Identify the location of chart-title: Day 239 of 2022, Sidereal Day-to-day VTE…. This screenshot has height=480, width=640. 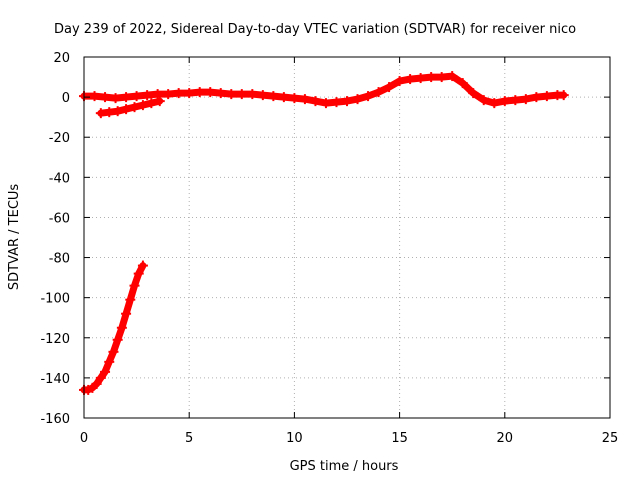
(315, 29).